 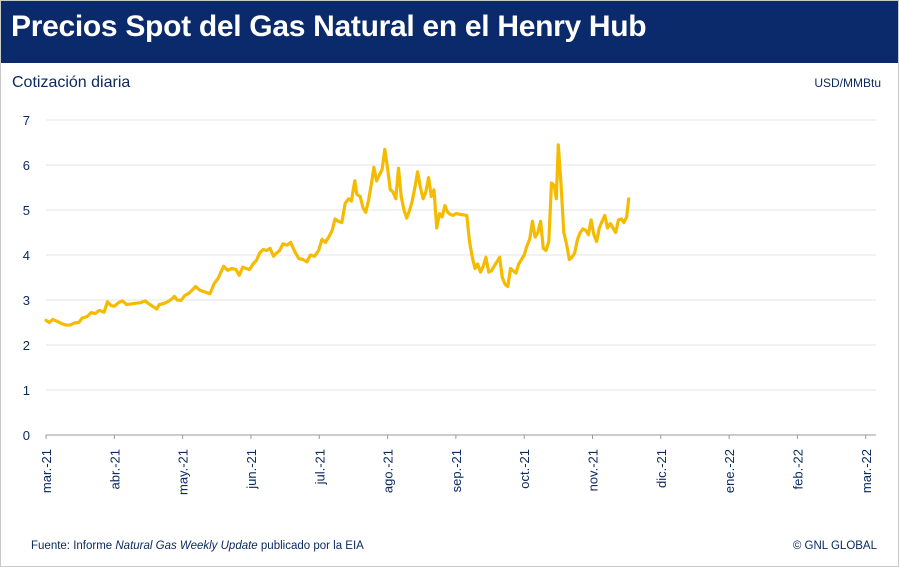 What do you see at coordinates (847, 83) in the screenshot?
I see `unit-label: USD/MMBtu` at bounding box center [847, 83].